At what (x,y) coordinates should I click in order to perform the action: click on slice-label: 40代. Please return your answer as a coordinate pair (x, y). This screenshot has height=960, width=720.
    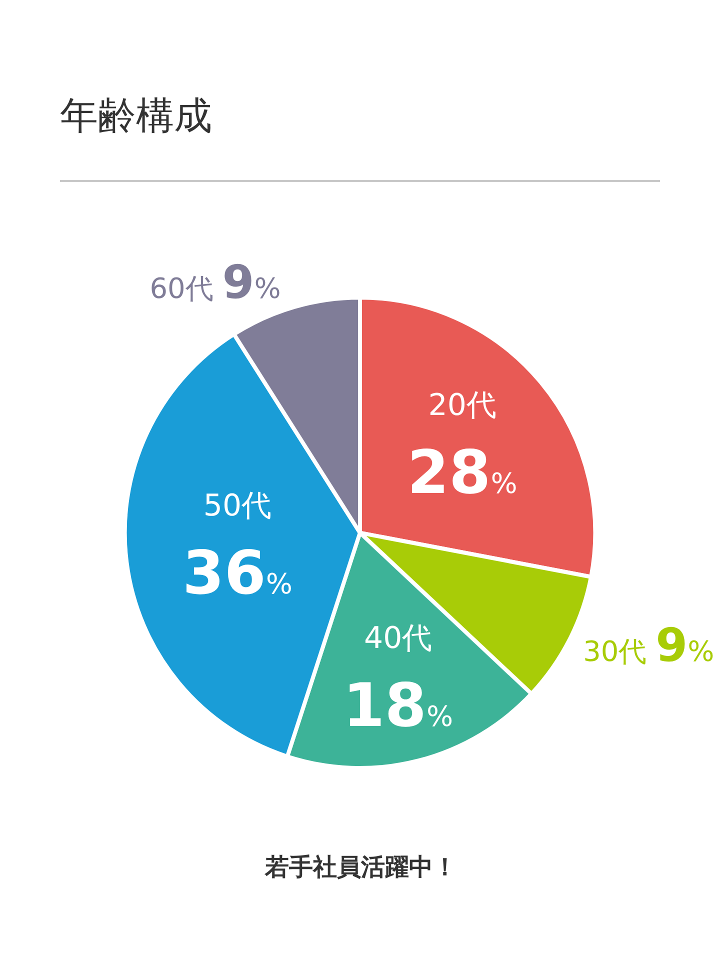
    Looking at the image, I should click on (398, 638).